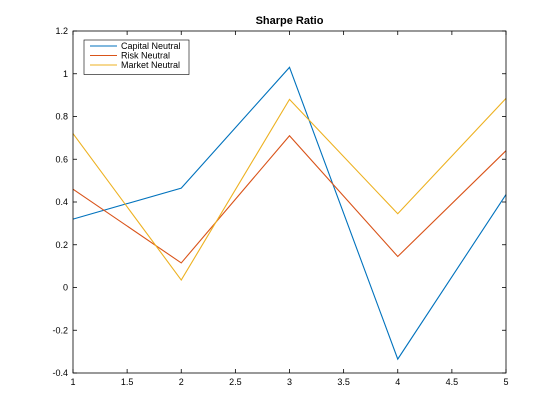  What do you see at coordinates (150, 65) in the screenshot?
I see `legend-label-2: Market Neutral` at bounding box center [150, 65].